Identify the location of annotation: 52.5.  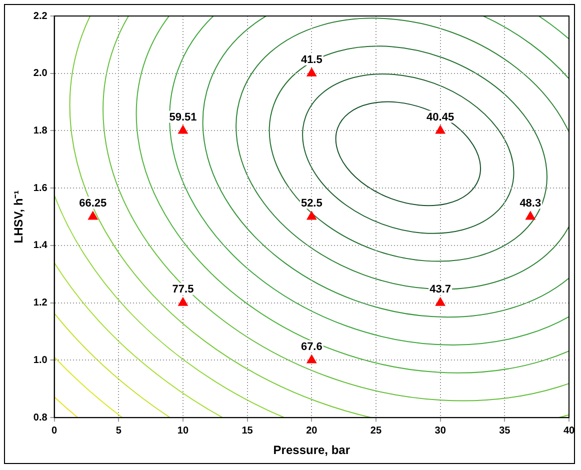
(311, 203).